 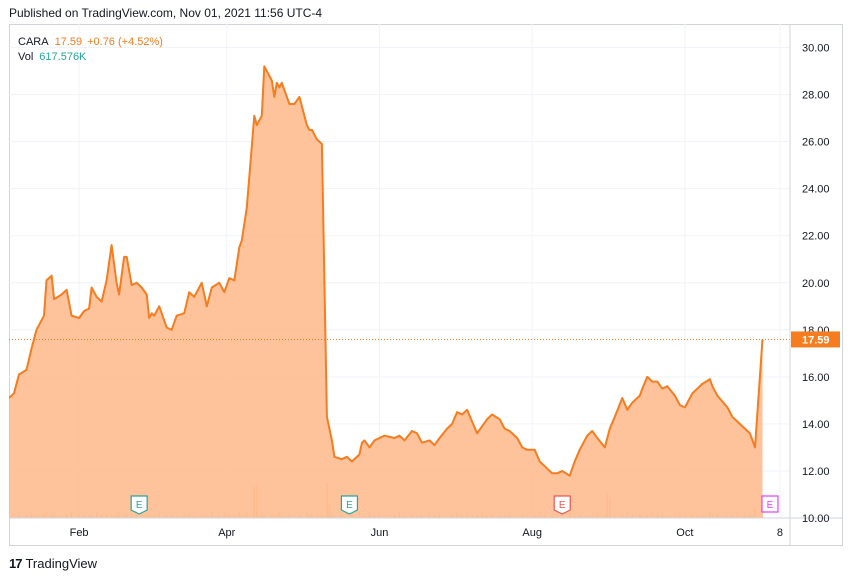 I want to click on time-tick-label: Apr, so click(x=226, y=533).